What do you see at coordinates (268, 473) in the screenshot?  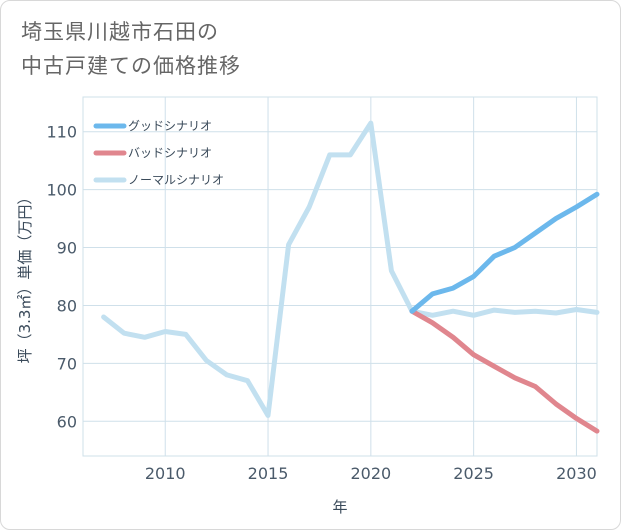 I see `x-tick-label: 2015` at bounding box center [268, 473].